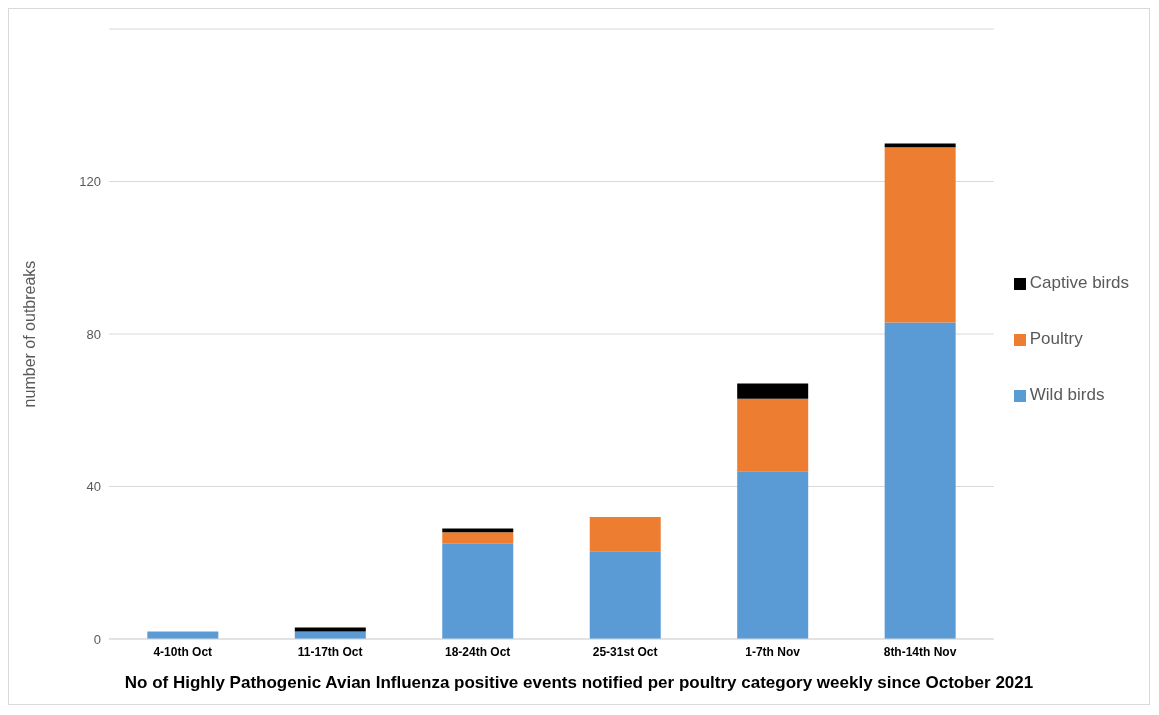  I want to click on y-tick-label: 0, so click(97, 639).